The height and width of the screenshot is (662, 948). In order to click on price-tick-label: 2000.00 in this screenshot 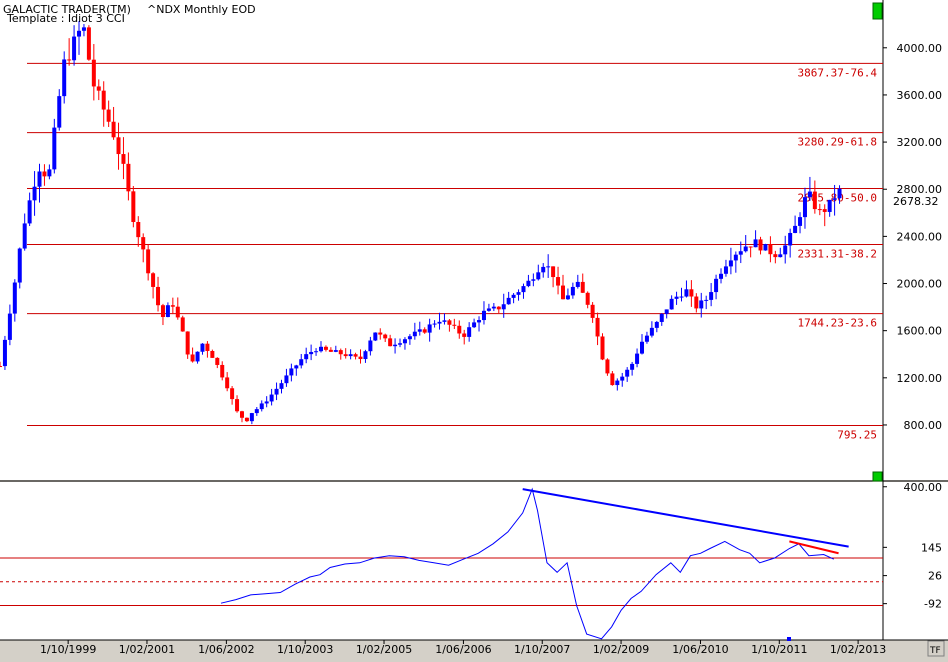, I will do `click(920, 284)`.